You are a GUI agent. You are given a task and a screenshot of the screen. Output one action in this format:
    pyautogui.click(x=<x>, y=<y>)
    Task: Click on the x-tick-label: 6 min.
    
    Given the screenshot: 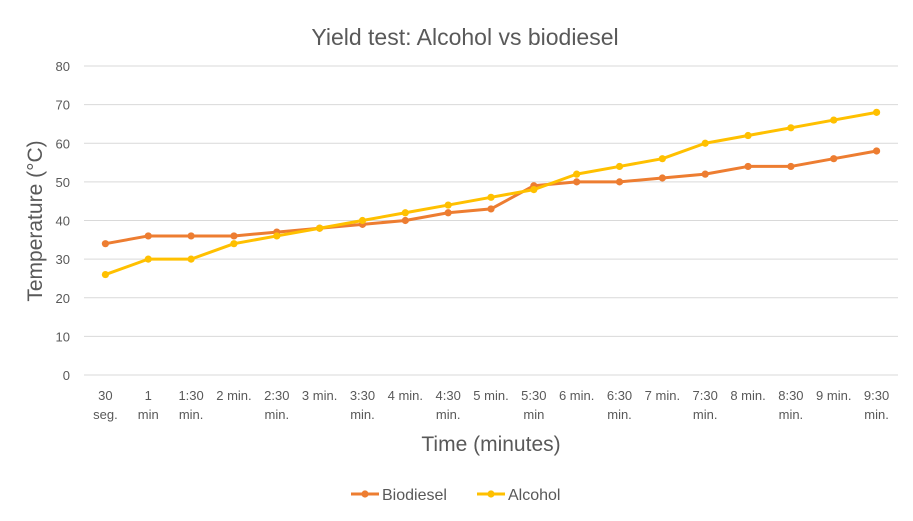 What is the action you would take?
    pyautogui.click(x=576, y=395)
    